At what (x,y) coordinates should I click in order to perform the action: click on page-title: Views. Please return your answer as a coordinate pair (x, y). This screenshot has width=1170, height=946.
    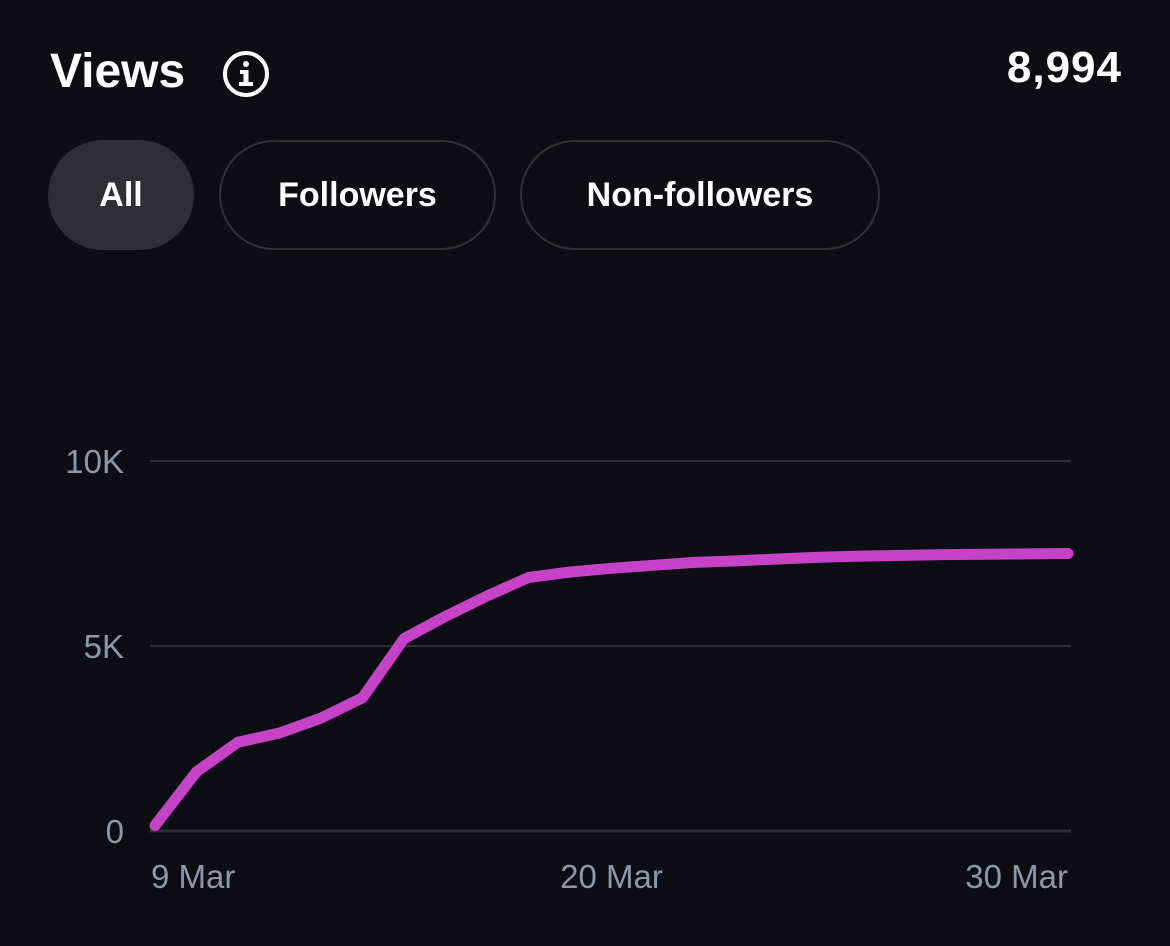
    Looking at the image, I should click on (118, 71).